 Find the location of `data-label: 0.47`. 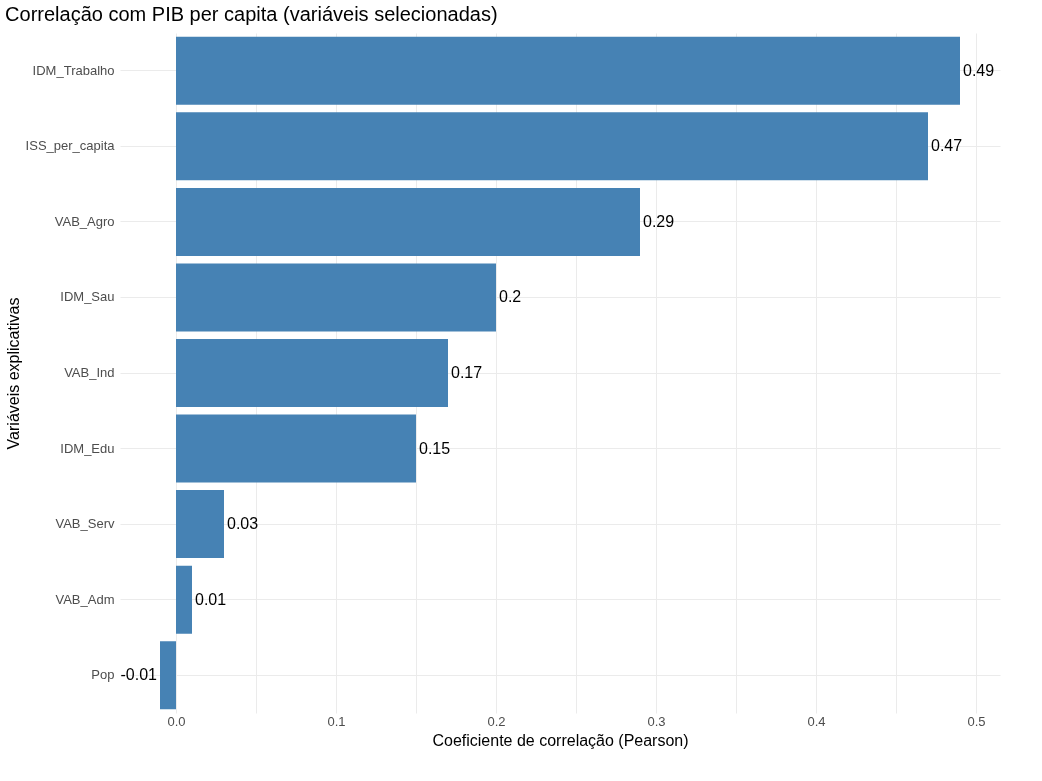

data-label: 0.47 is located at coordinates (947, 146).